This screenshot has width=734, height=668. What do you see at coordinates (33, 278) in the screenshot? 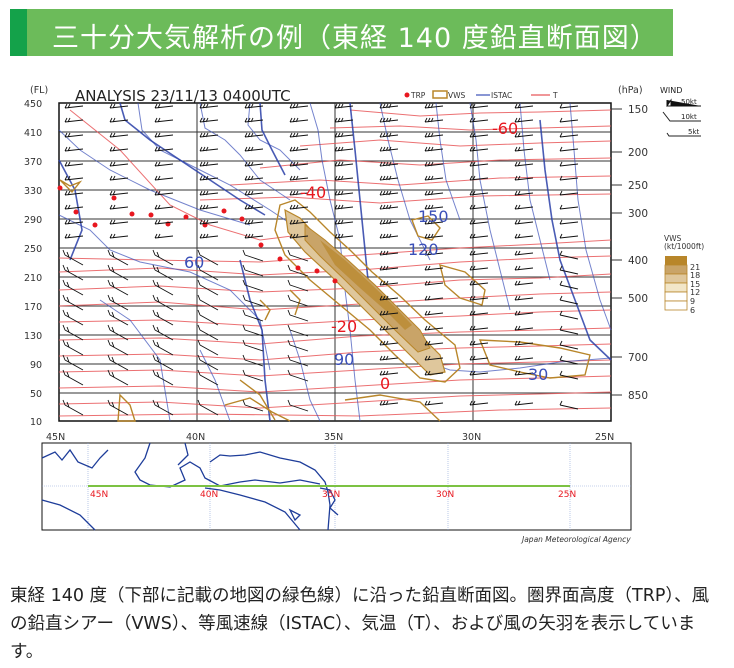
I see `svg-text: 210` at bounding box center [33, 278].